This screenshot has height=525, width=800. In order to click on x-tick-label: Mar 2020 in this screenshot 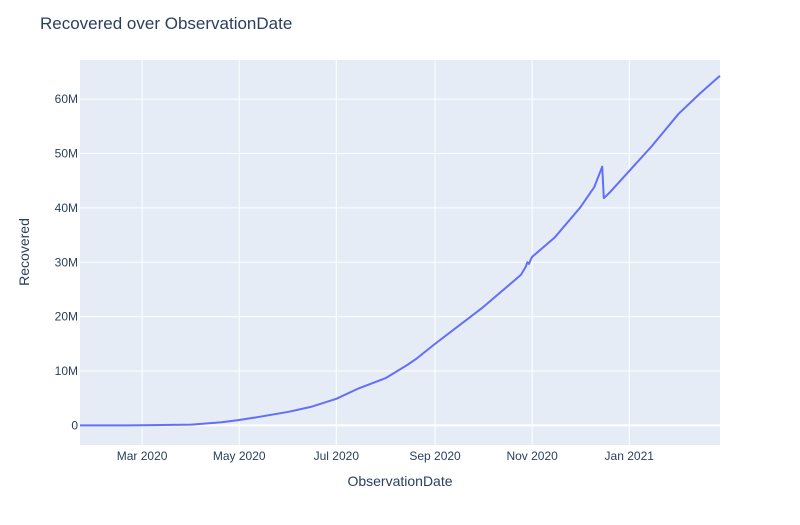, I will do `click(142, 456)`.